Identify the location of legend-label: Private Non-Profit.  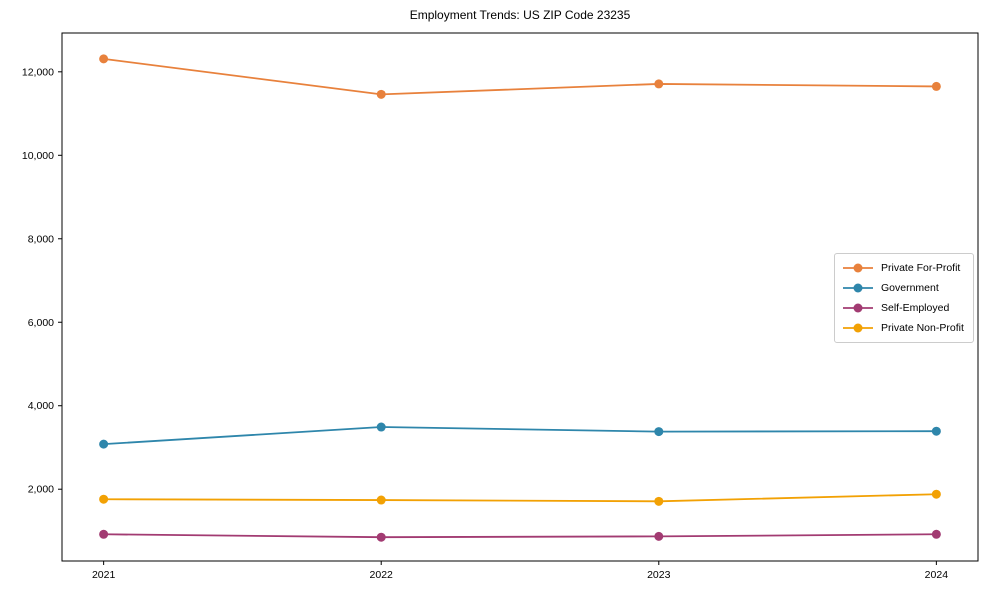
(922, 328).